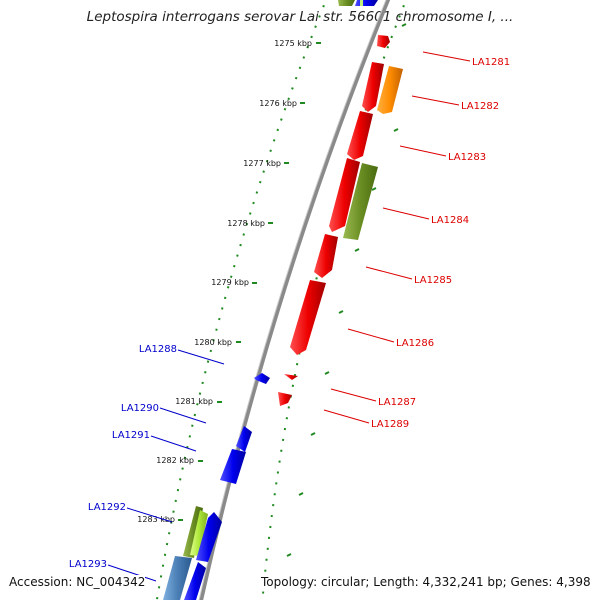 The image size is (600, 600). Describe the element at coordinates (246, 223) in the screenshot. I see `kbp-label: 1278 kbp` at that location.